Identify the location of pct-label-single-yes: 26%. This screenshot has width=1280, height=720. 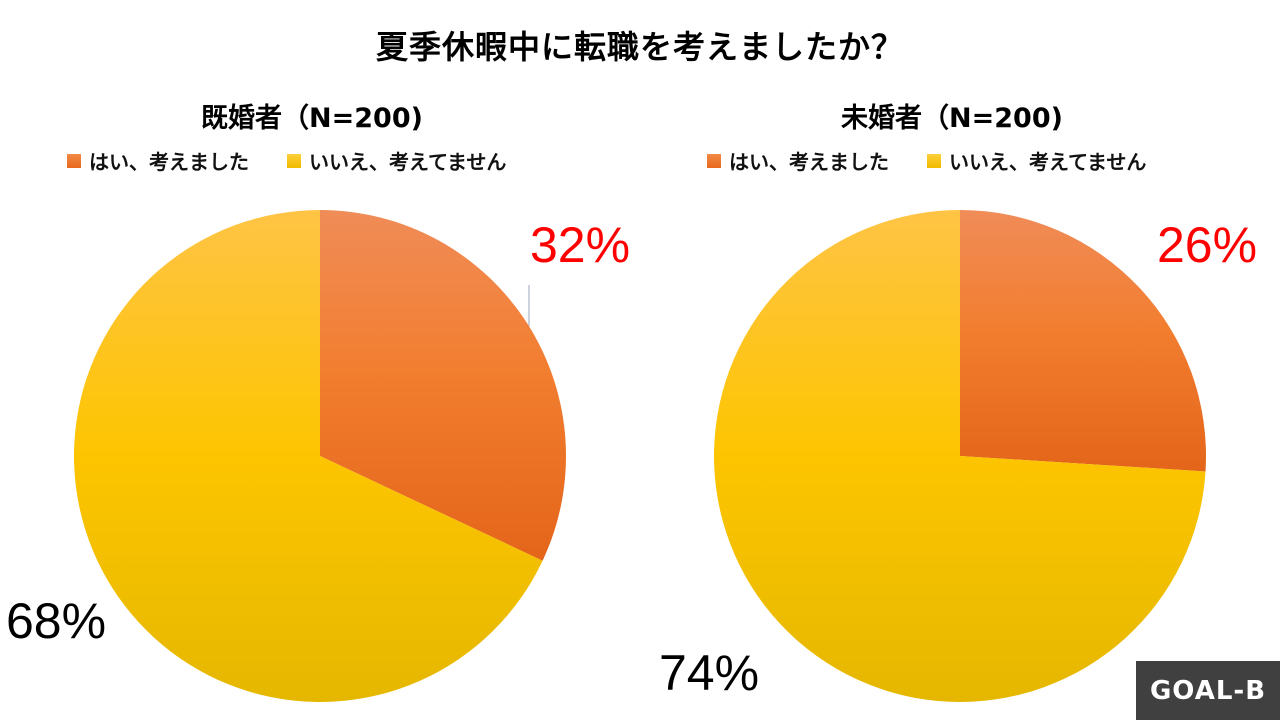
(1207, 245).